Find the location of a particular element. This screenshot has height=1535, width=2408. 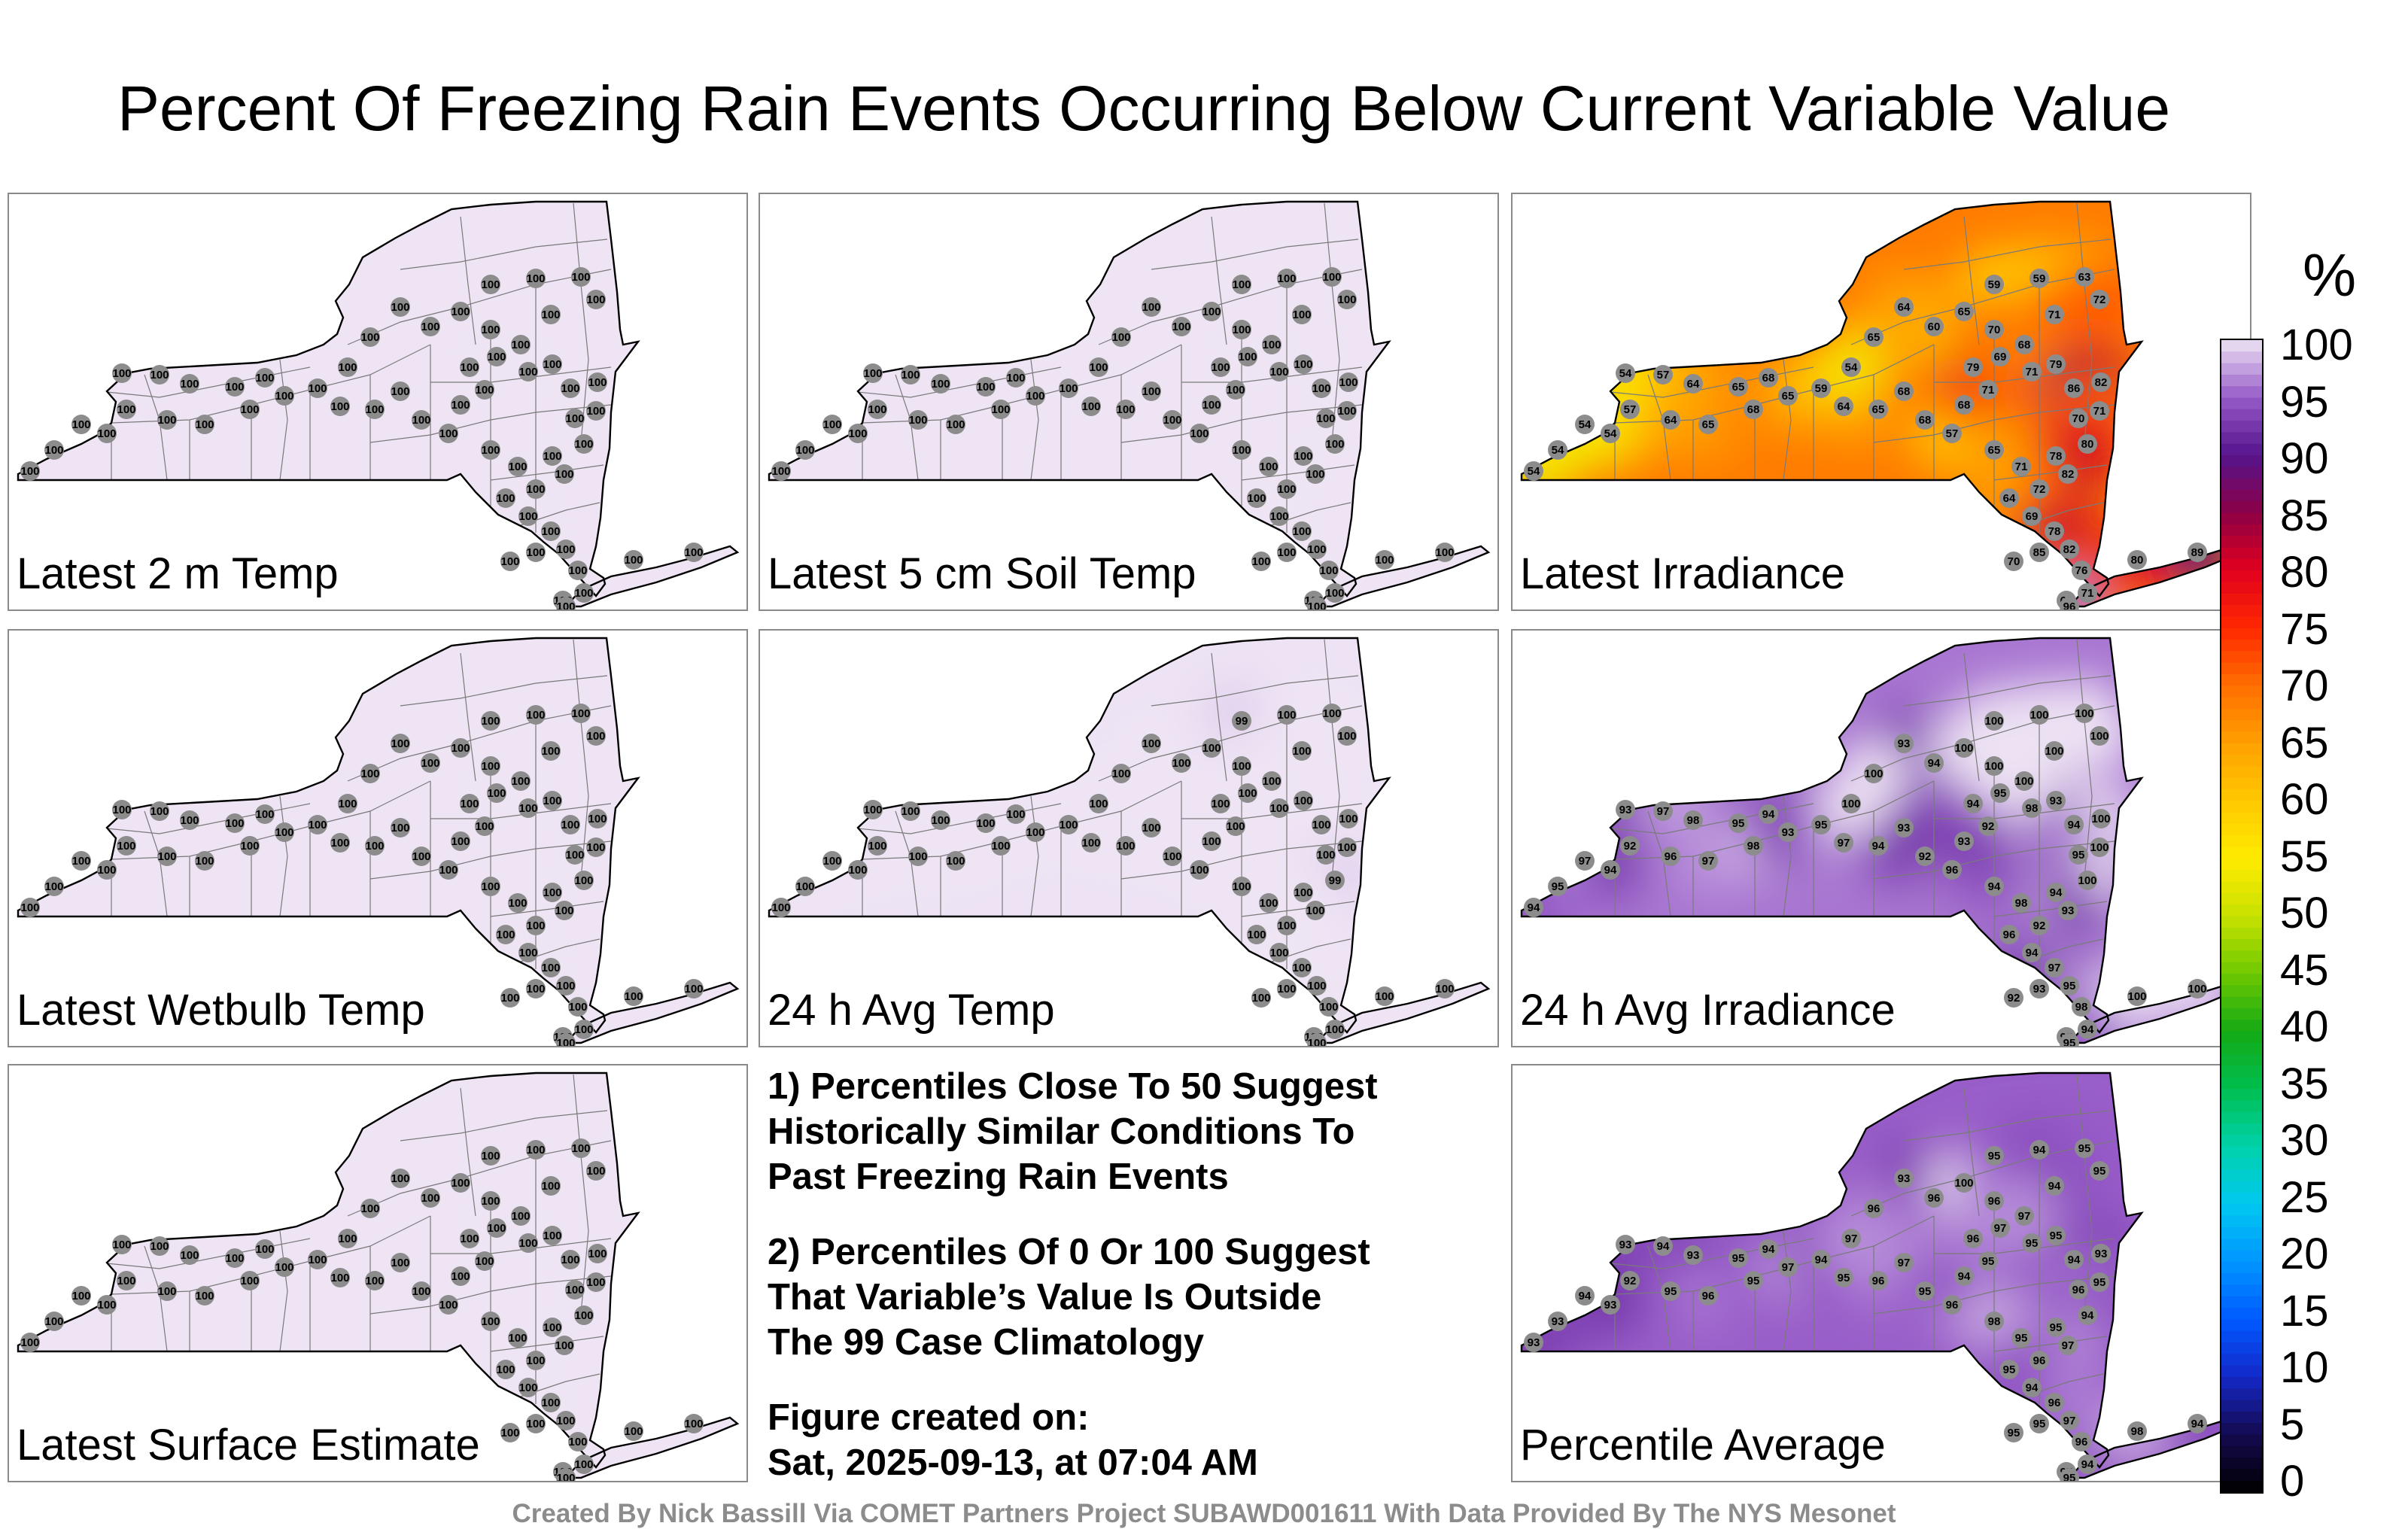

note-1-line-2: Historically Similar Conditions To is located at coordinates (1061, 1131).